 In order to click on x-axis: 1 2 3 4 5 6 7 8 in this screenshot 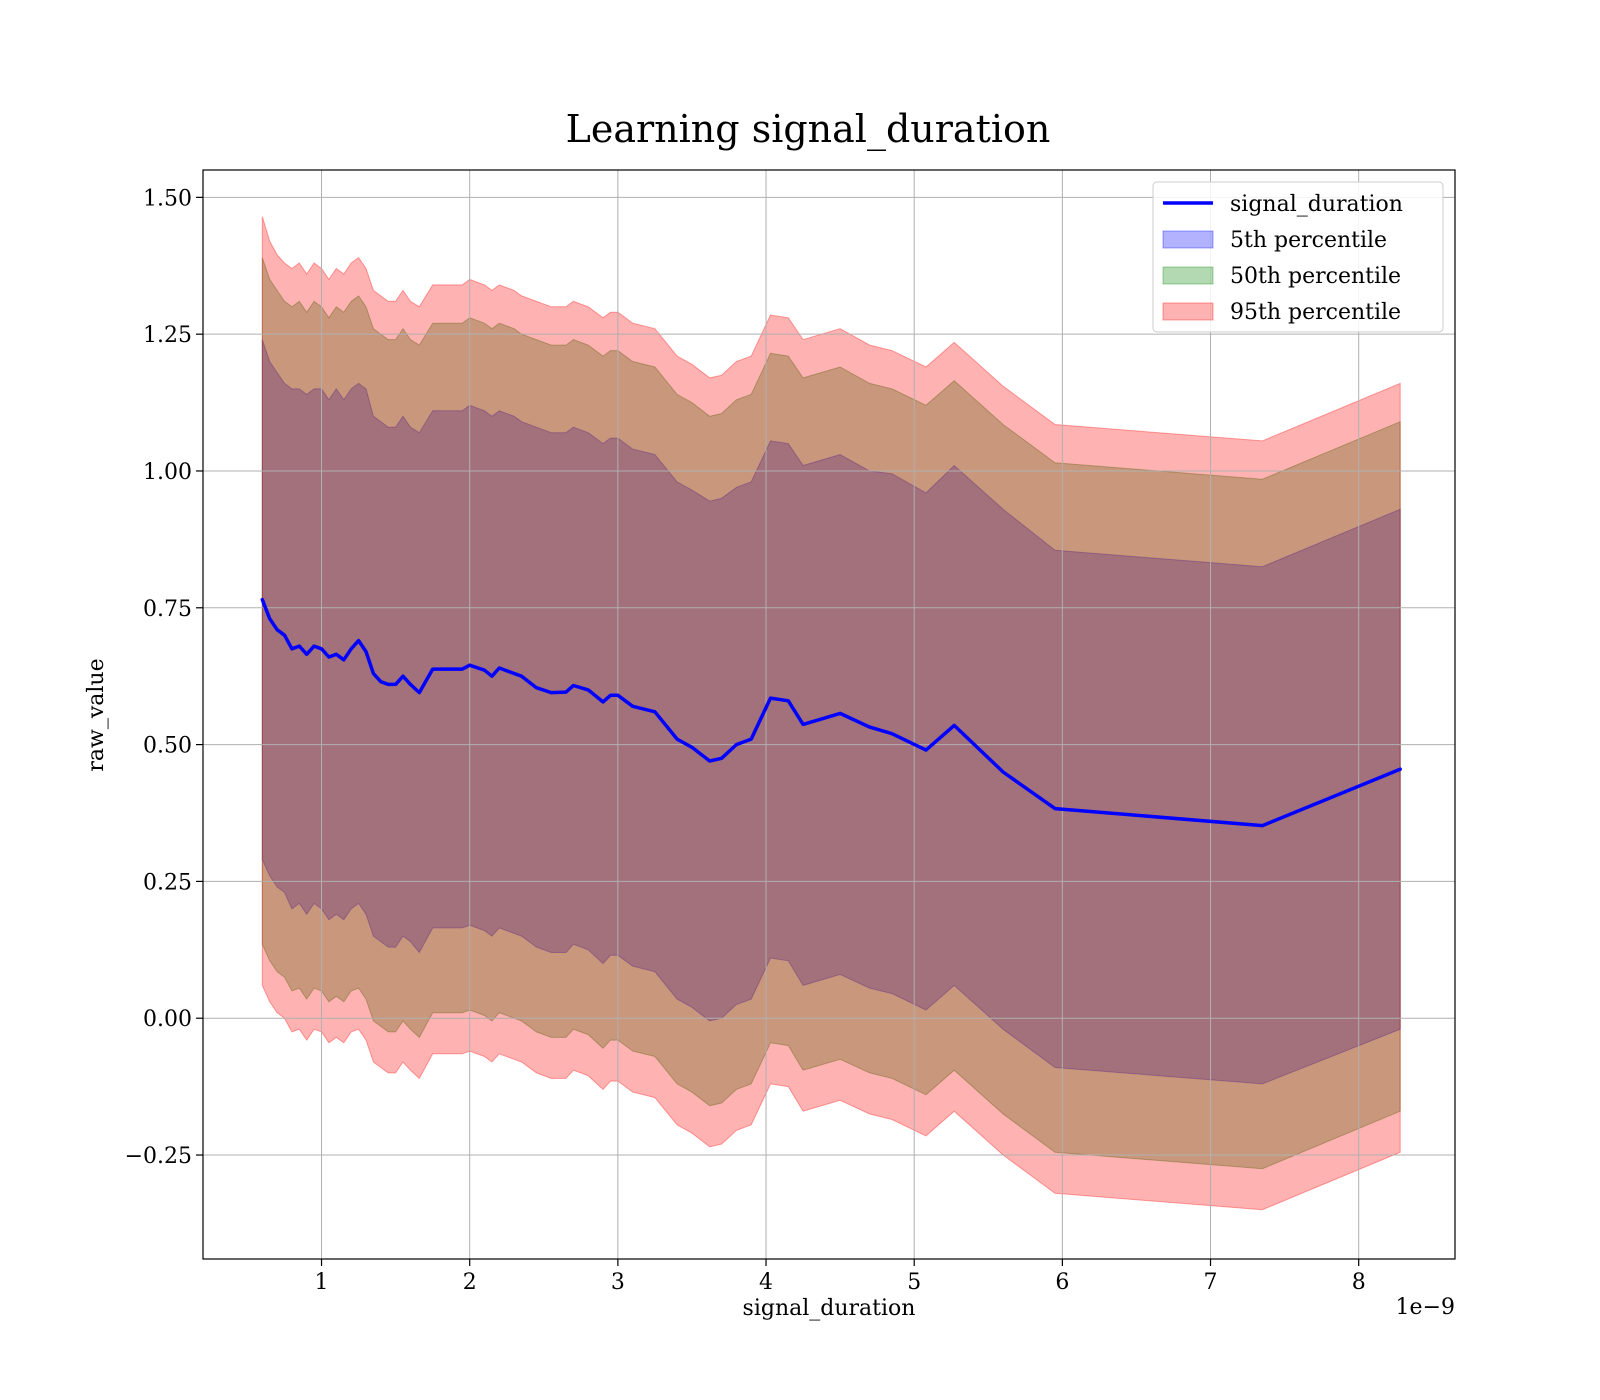, I will do `click(840, 1277)`.